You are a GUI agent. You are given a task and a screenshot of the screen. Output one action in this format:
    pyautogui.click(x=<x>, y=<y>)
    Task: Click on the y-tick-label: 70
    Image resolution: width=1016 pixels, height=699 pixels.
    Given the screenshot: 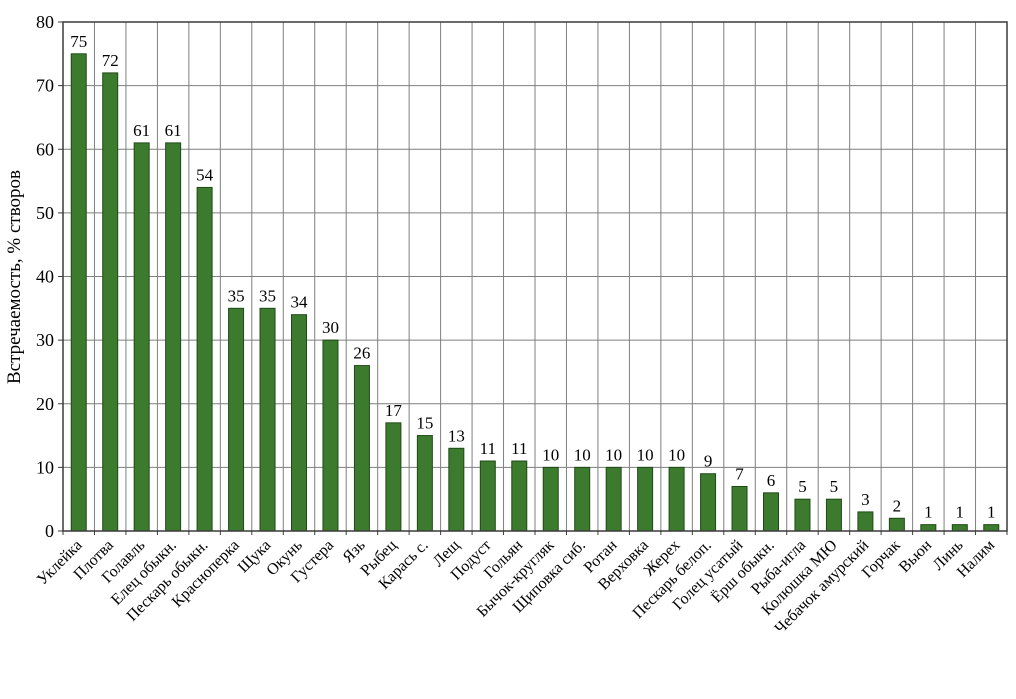 What is the action you would take?
    pyautogui.click(x=45, y=86)
    